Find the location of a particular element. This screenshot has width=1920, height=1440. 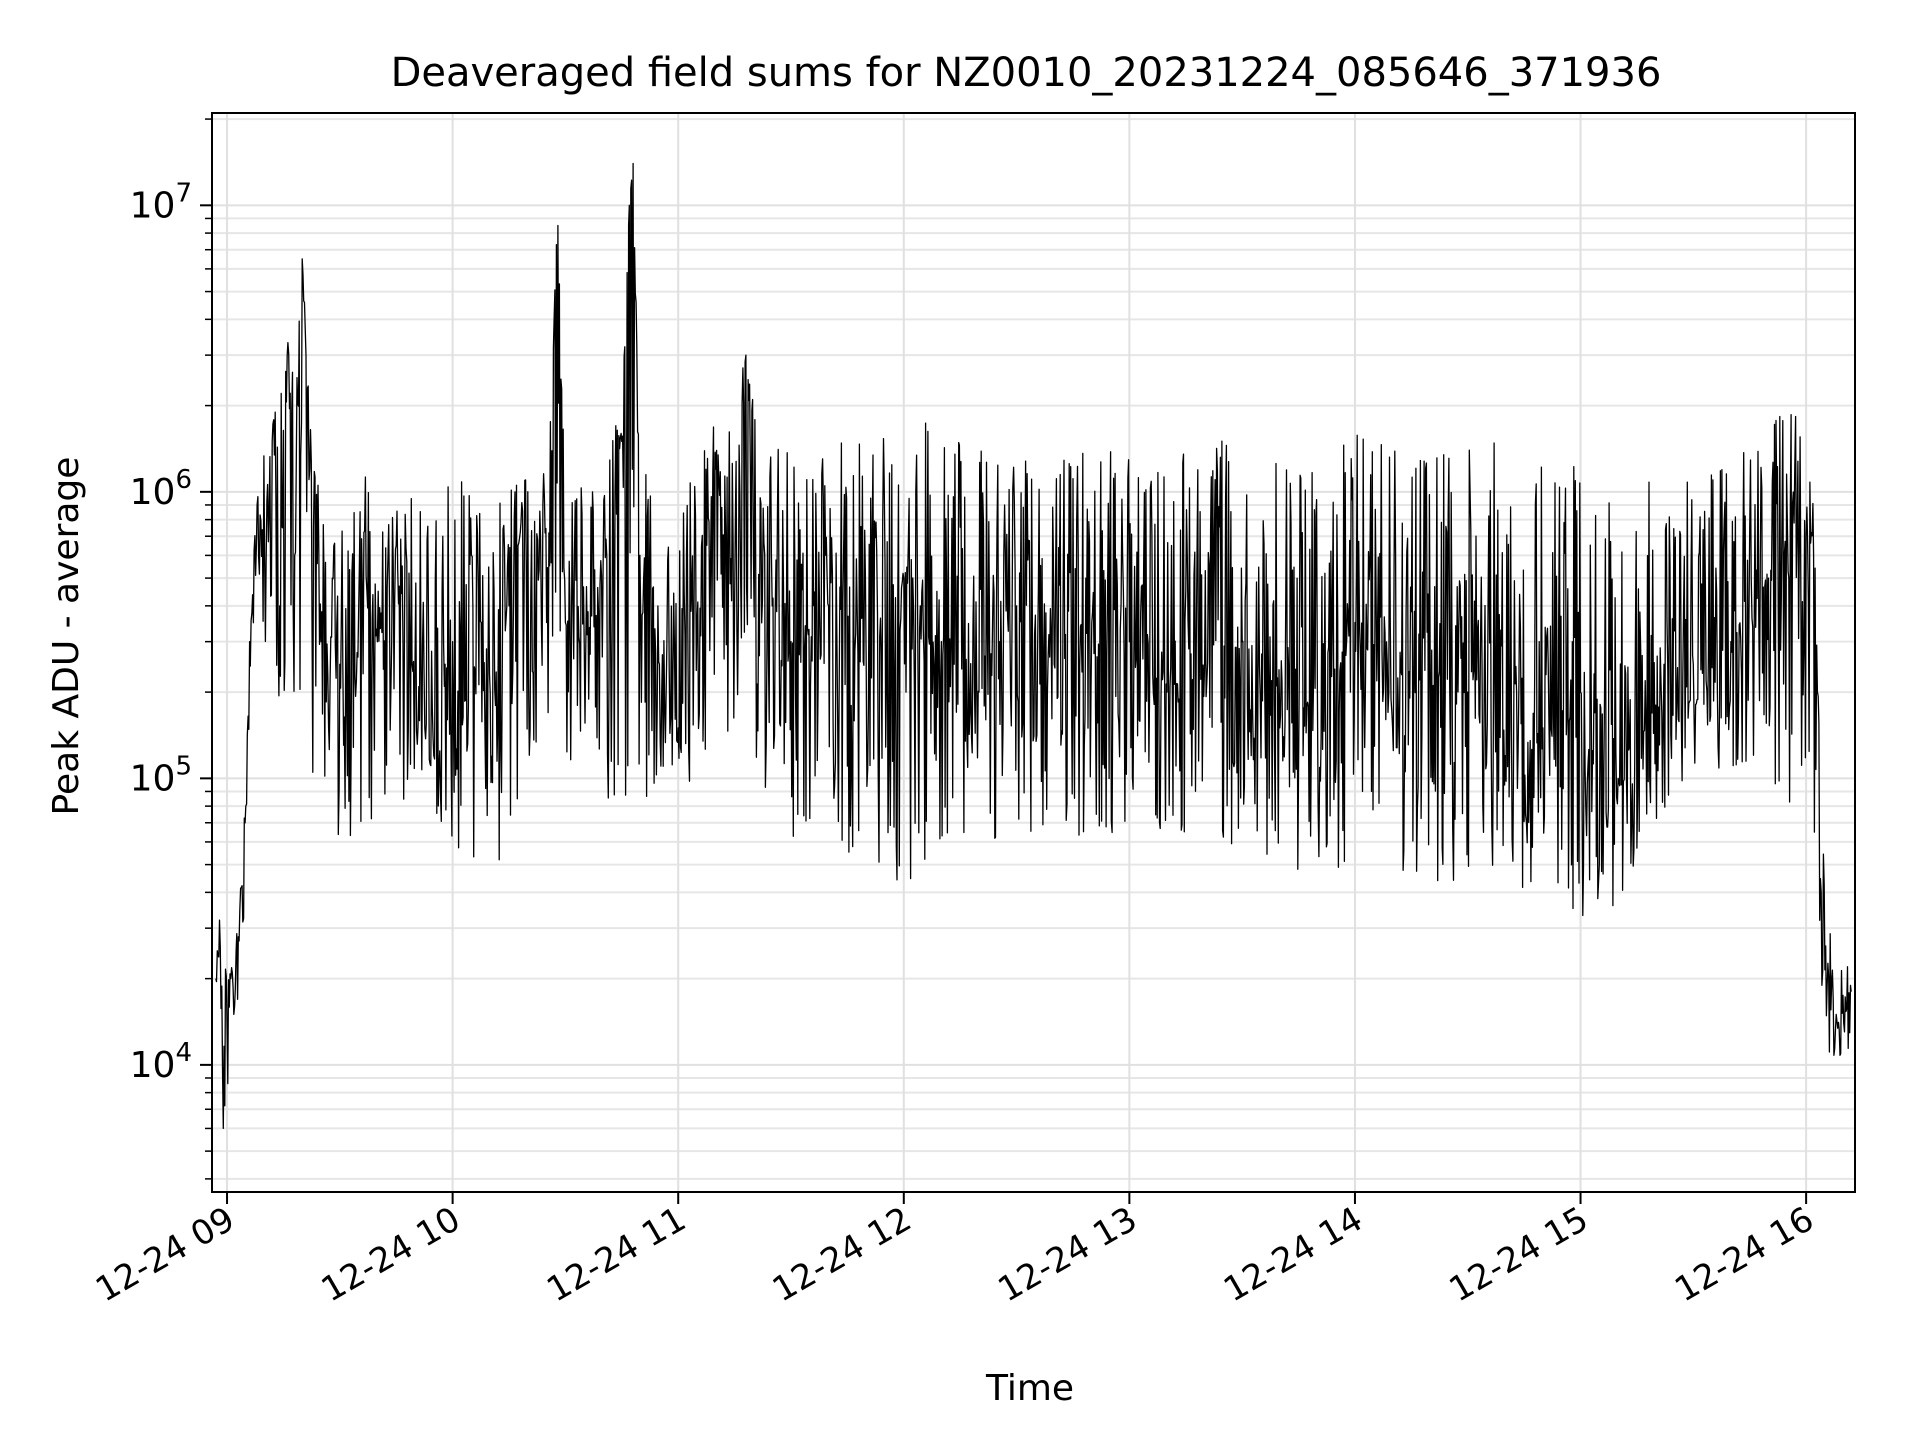

y-tick-label: 10⁵ is located at coordinates (161, 775).